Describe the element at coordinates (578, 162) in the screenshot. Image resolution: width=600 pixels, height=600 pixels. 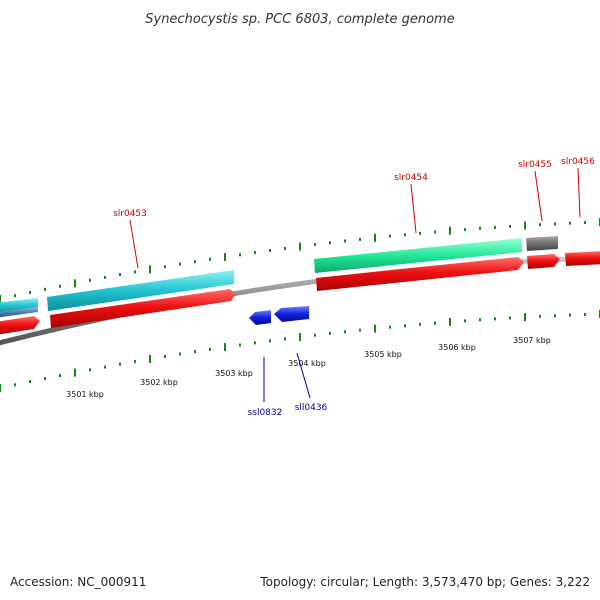
I see `gene-label-slr0456: slr0456` at that location.